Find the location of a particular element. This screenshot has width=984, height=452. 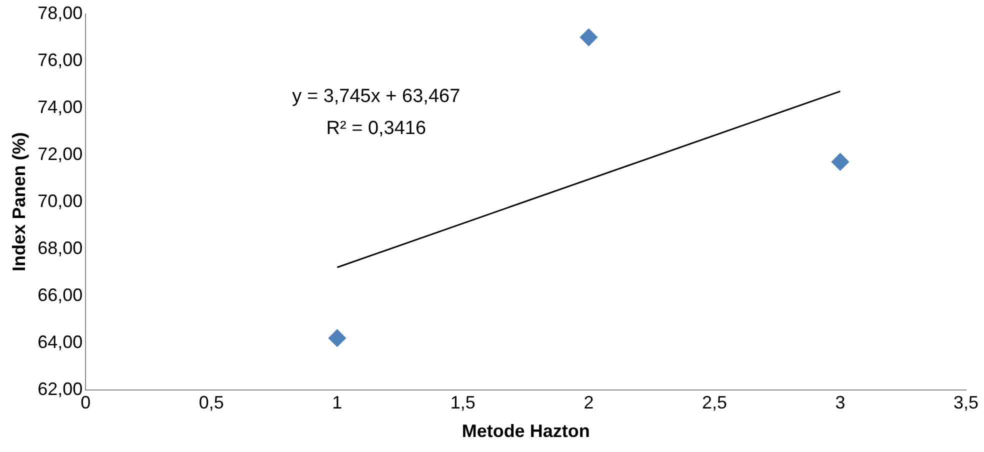

x-tick-label: 3,5 is located at coordinates (966, 402).